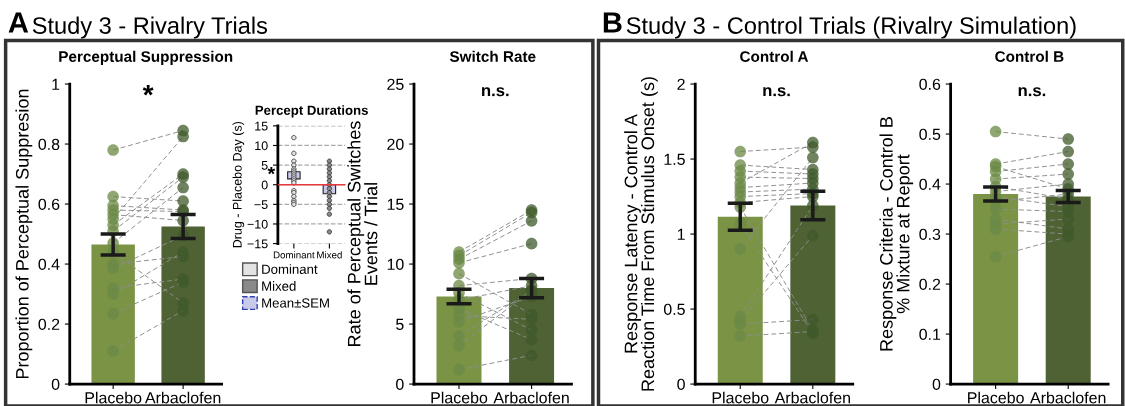  I want to click on y-axis-title: Drug - Placebo Day (s), so click(238, 184).